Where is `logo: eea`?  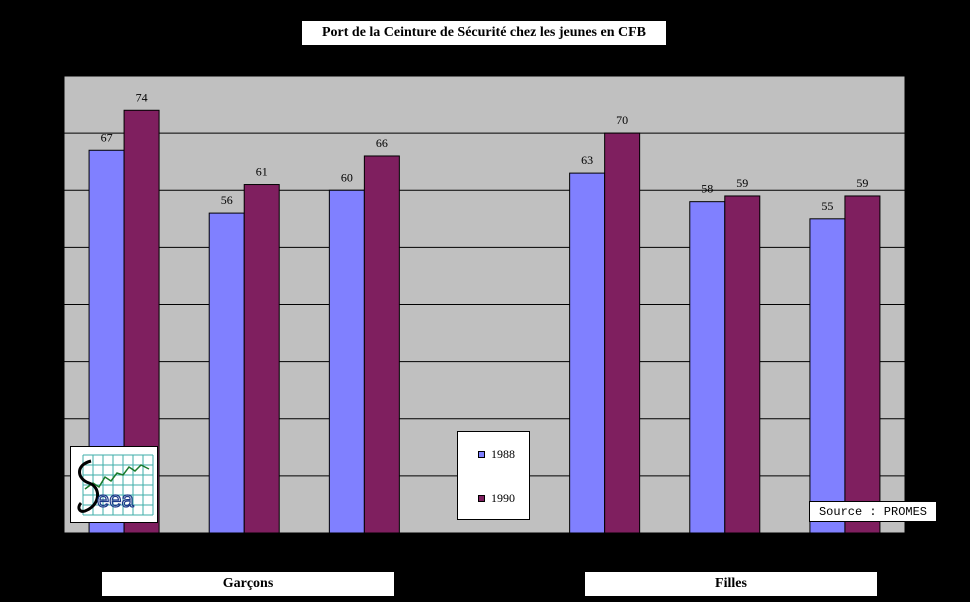 logo: eea is located at coordinates (114, 484).